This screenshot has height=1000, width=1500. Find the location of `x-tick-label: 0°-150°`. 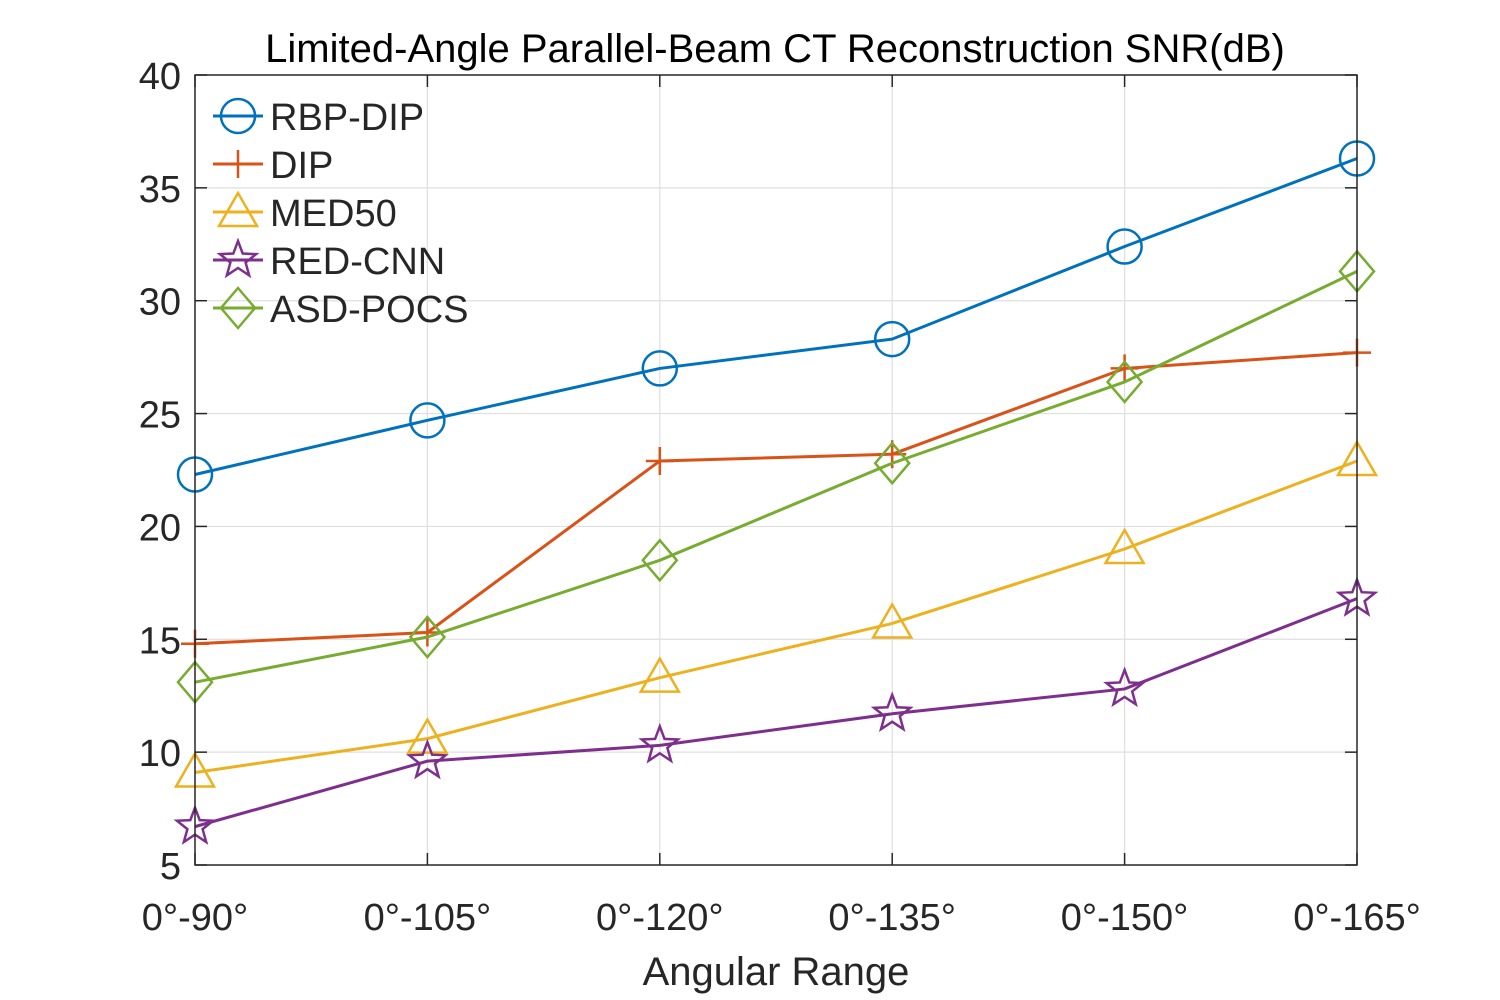

x-tick-label: 0°-150° is located at coordinates (1125, 918).